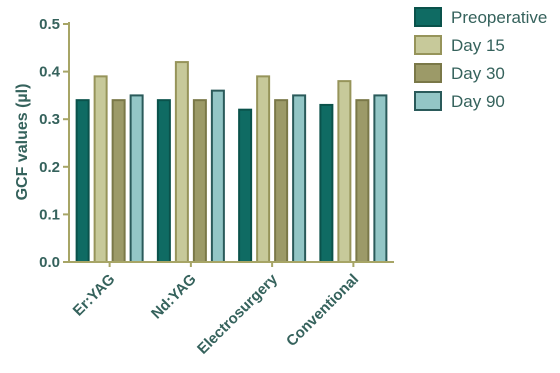  What do you see at coordinates (299, 179) in the screenshot?
I see `bar-day-90-electrosurgery` at bounding box center [299, 179].